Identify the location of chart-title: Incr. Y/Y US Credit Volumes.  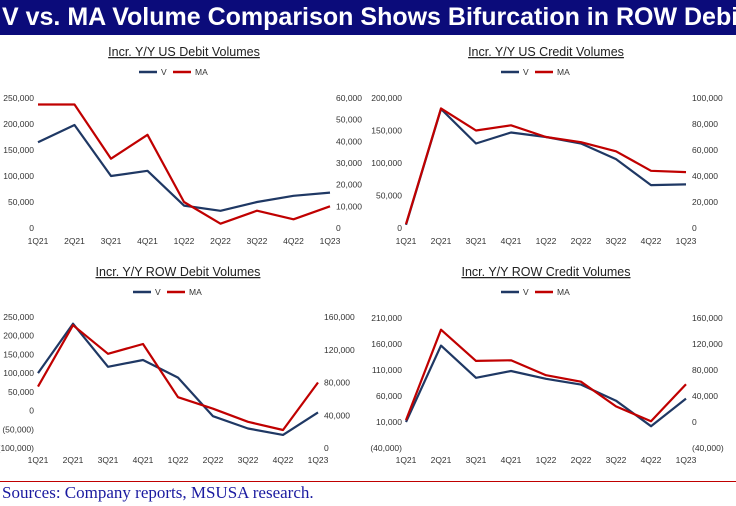
(546, 52).